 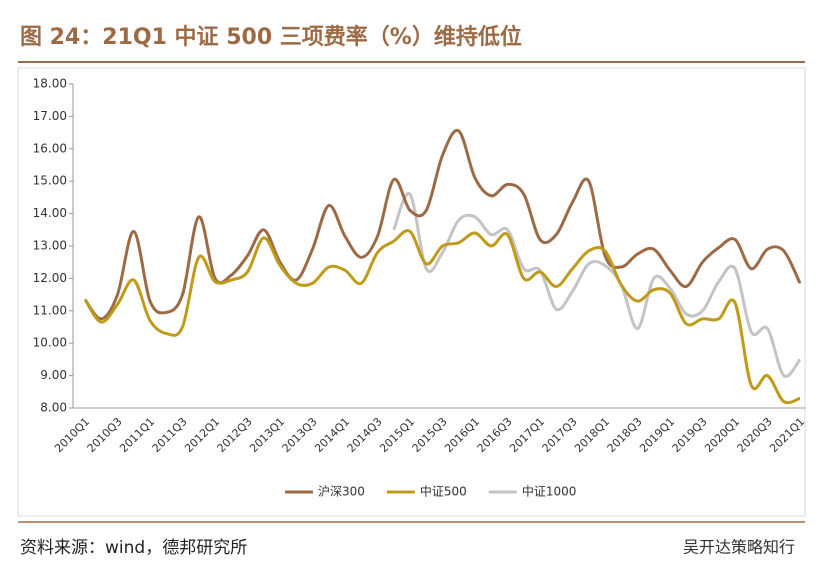 What do you see at coordinates (462, 435) in the screenshot?
I see `x-tick-label: 2016Q1` at bounding box center [462, 435].